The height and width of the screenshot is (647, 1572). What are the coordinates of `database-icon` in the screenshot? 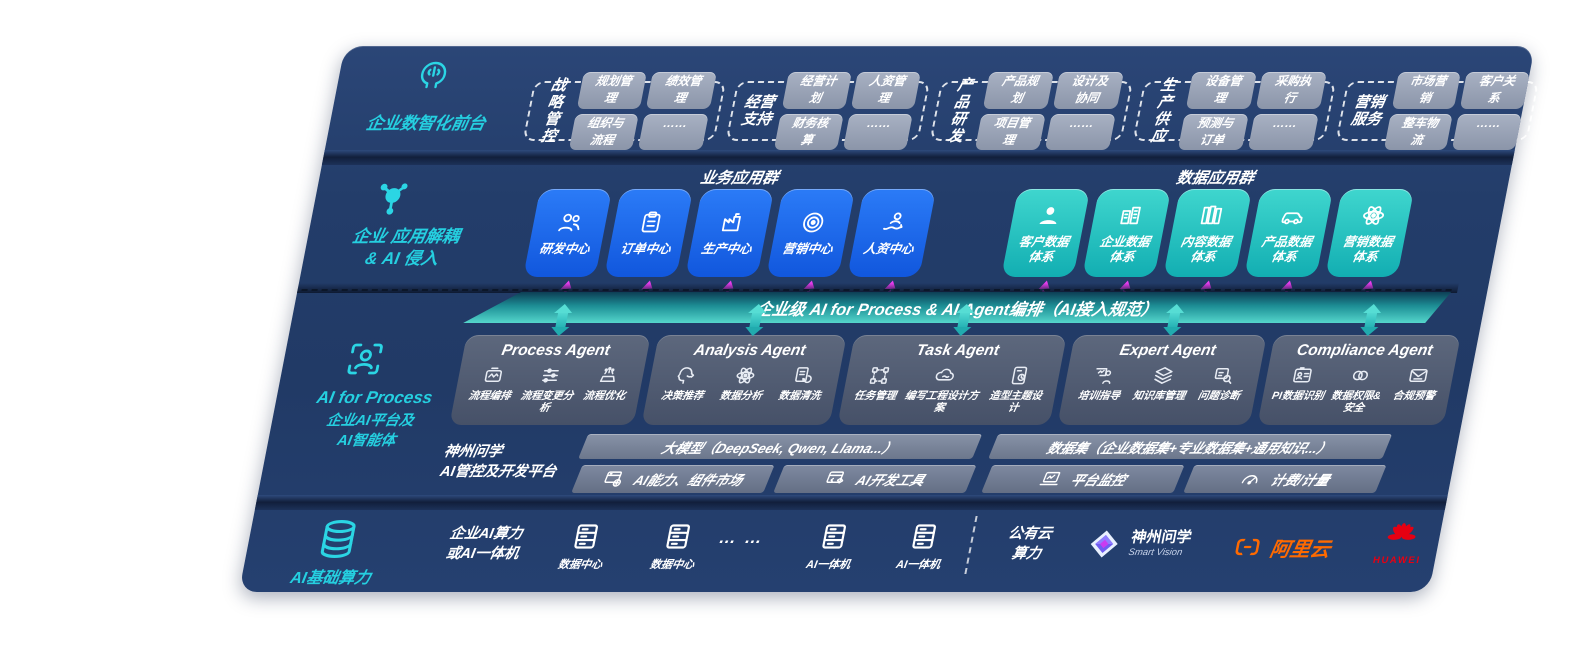 It's located at (338, 539).